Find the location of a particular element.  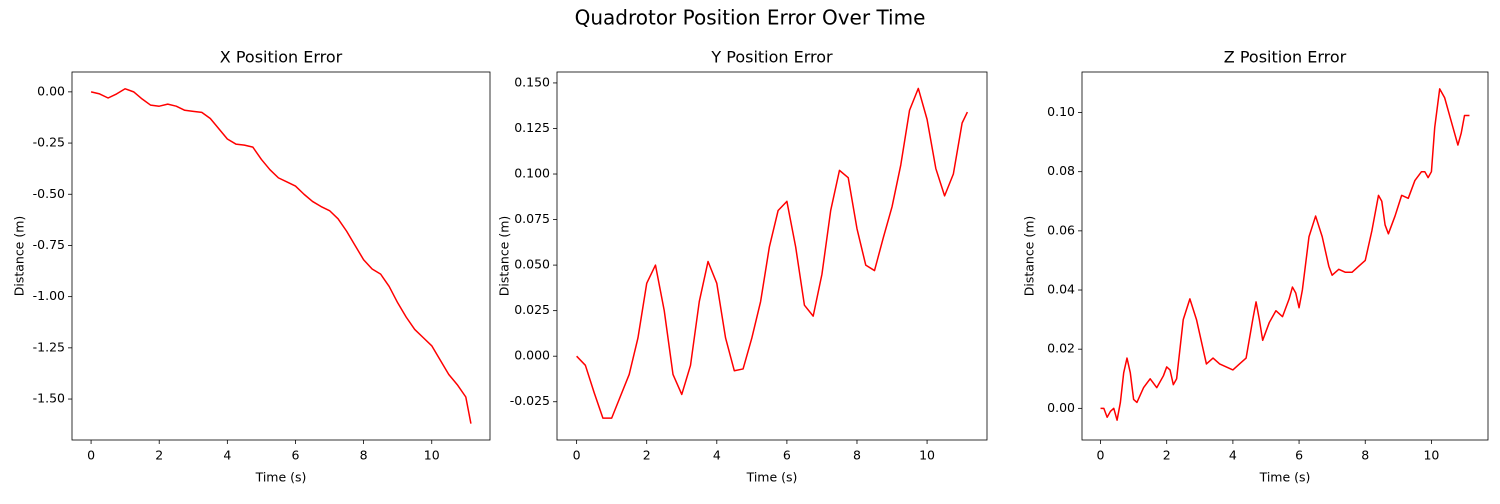

y-tick-label: -0.25 is located at coordinates (49, 142).